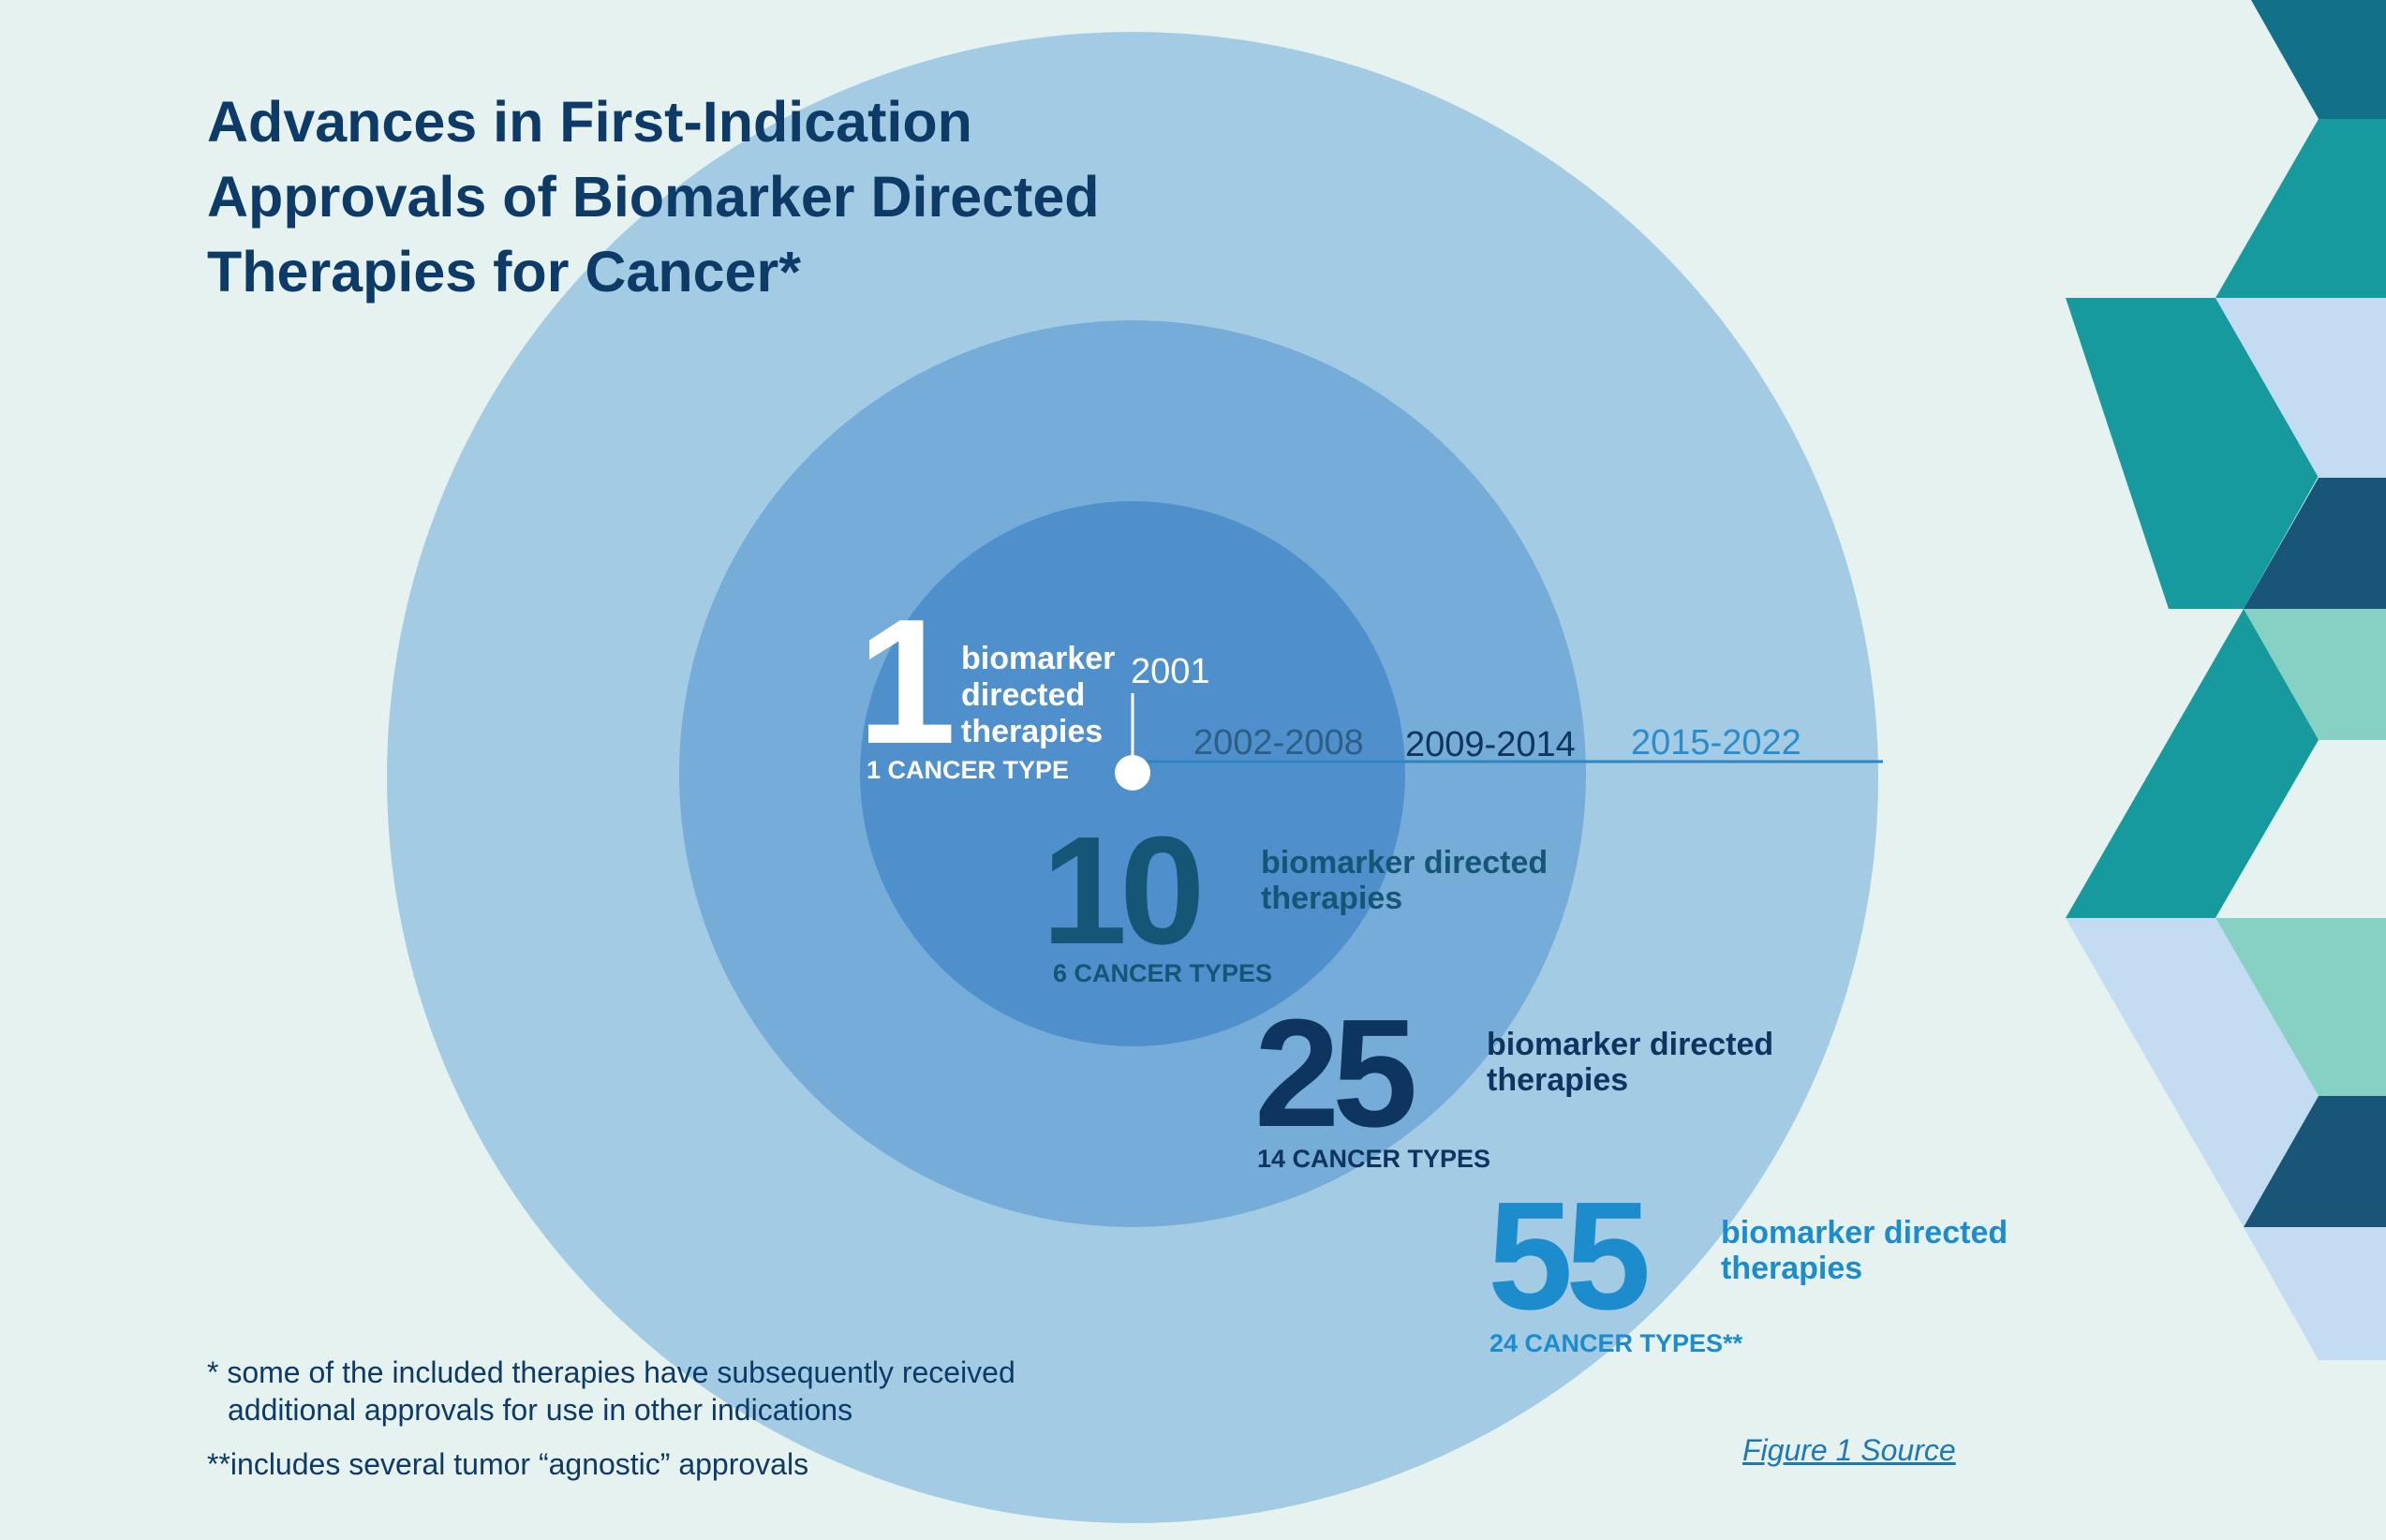 Image resolution: width=2386 pixels, height=1540 pixels. I want to click on stage-4-label-line: biomarker directed, so click(1865, 1233).